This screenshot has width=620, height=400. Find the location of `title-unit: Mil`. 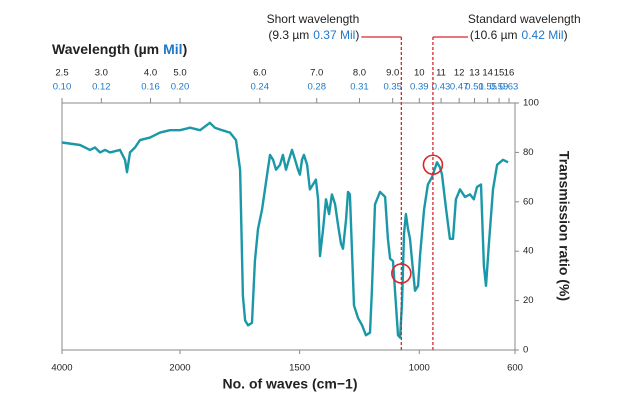

title-unit: Mil is located at coordinates (172, 49).